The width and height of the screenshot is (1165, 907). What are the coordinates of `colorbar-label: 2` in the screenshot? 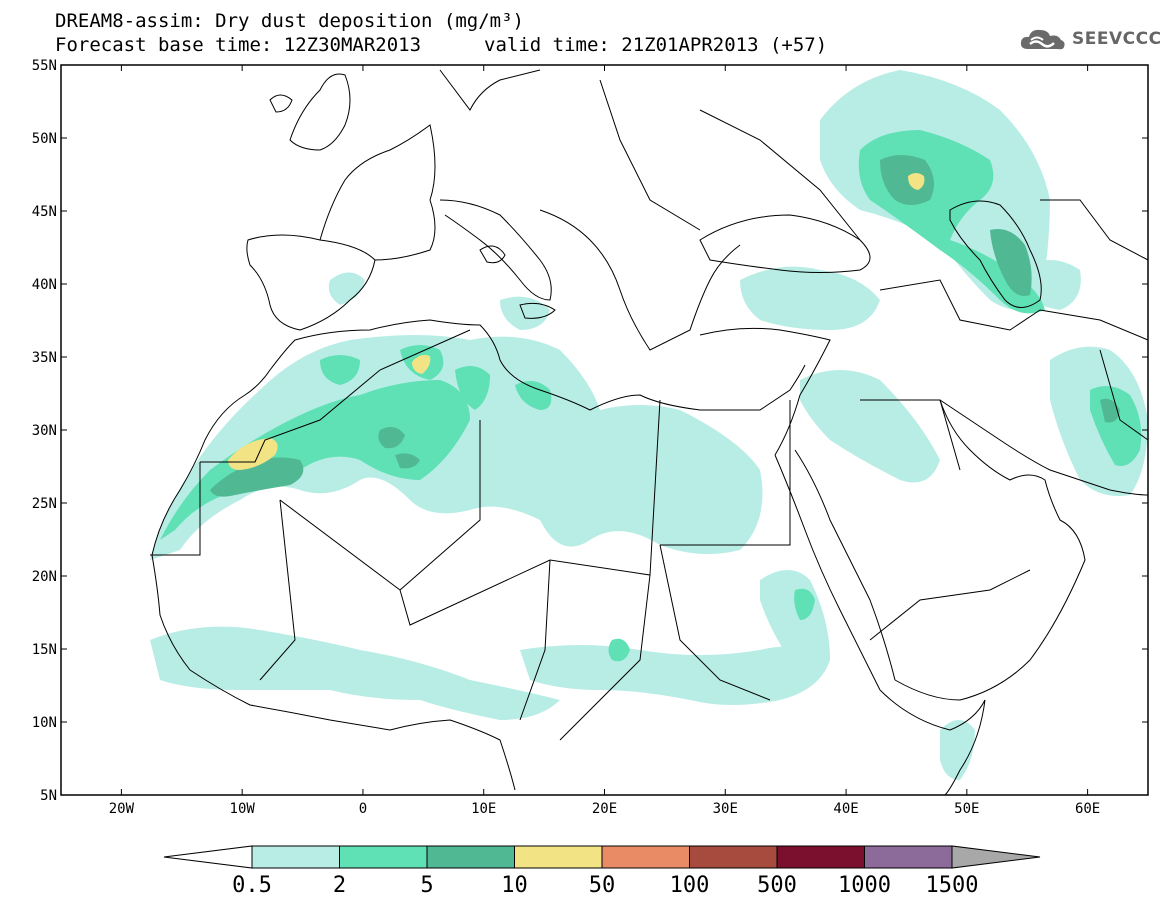 It's located at (339, 885).